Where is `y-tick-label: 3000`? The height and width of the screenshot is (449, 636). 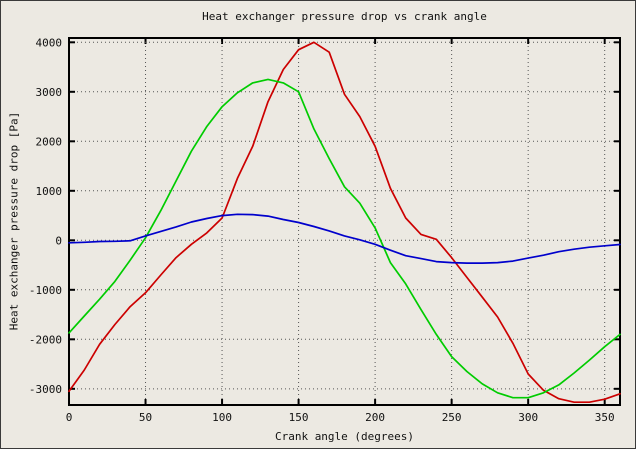 y-tick-label: 3000 is located at coordinates (49, 92).